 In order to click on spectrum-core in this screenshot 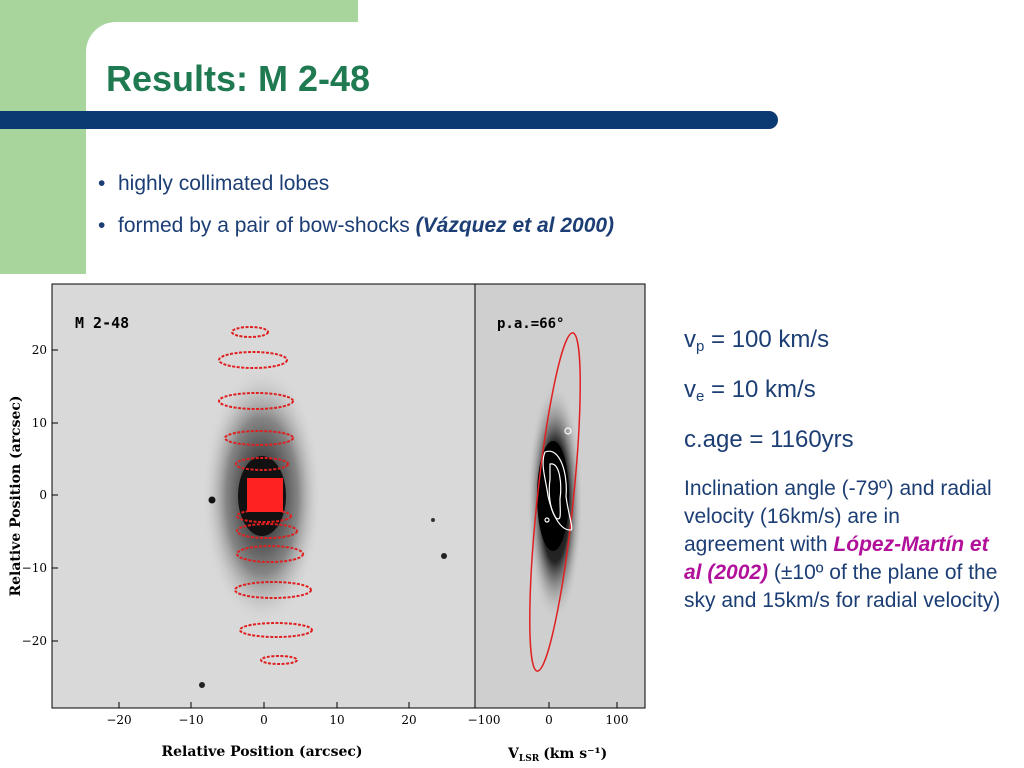, I will do `click(553, 496)`.